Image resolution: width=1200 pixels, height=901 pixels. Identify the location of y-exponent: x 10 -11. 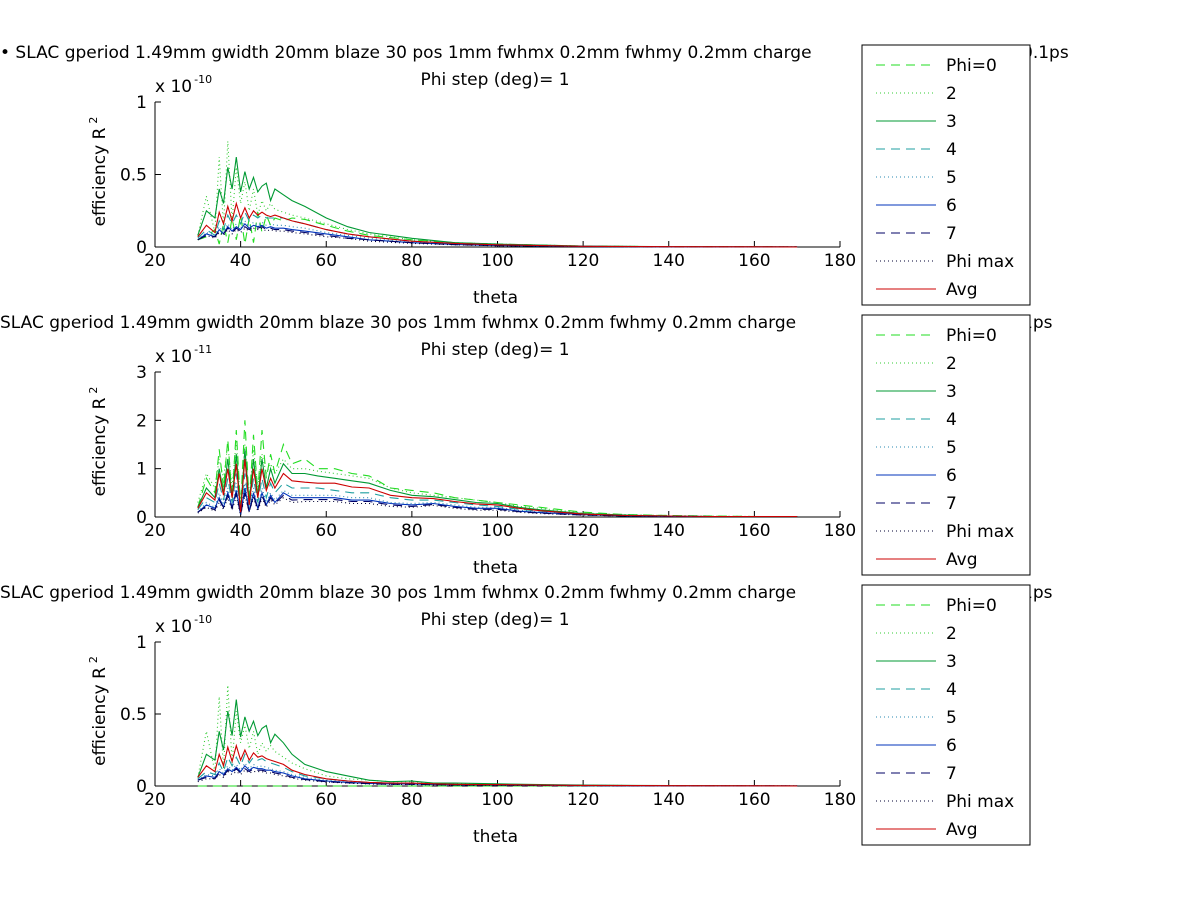
(183, 355).